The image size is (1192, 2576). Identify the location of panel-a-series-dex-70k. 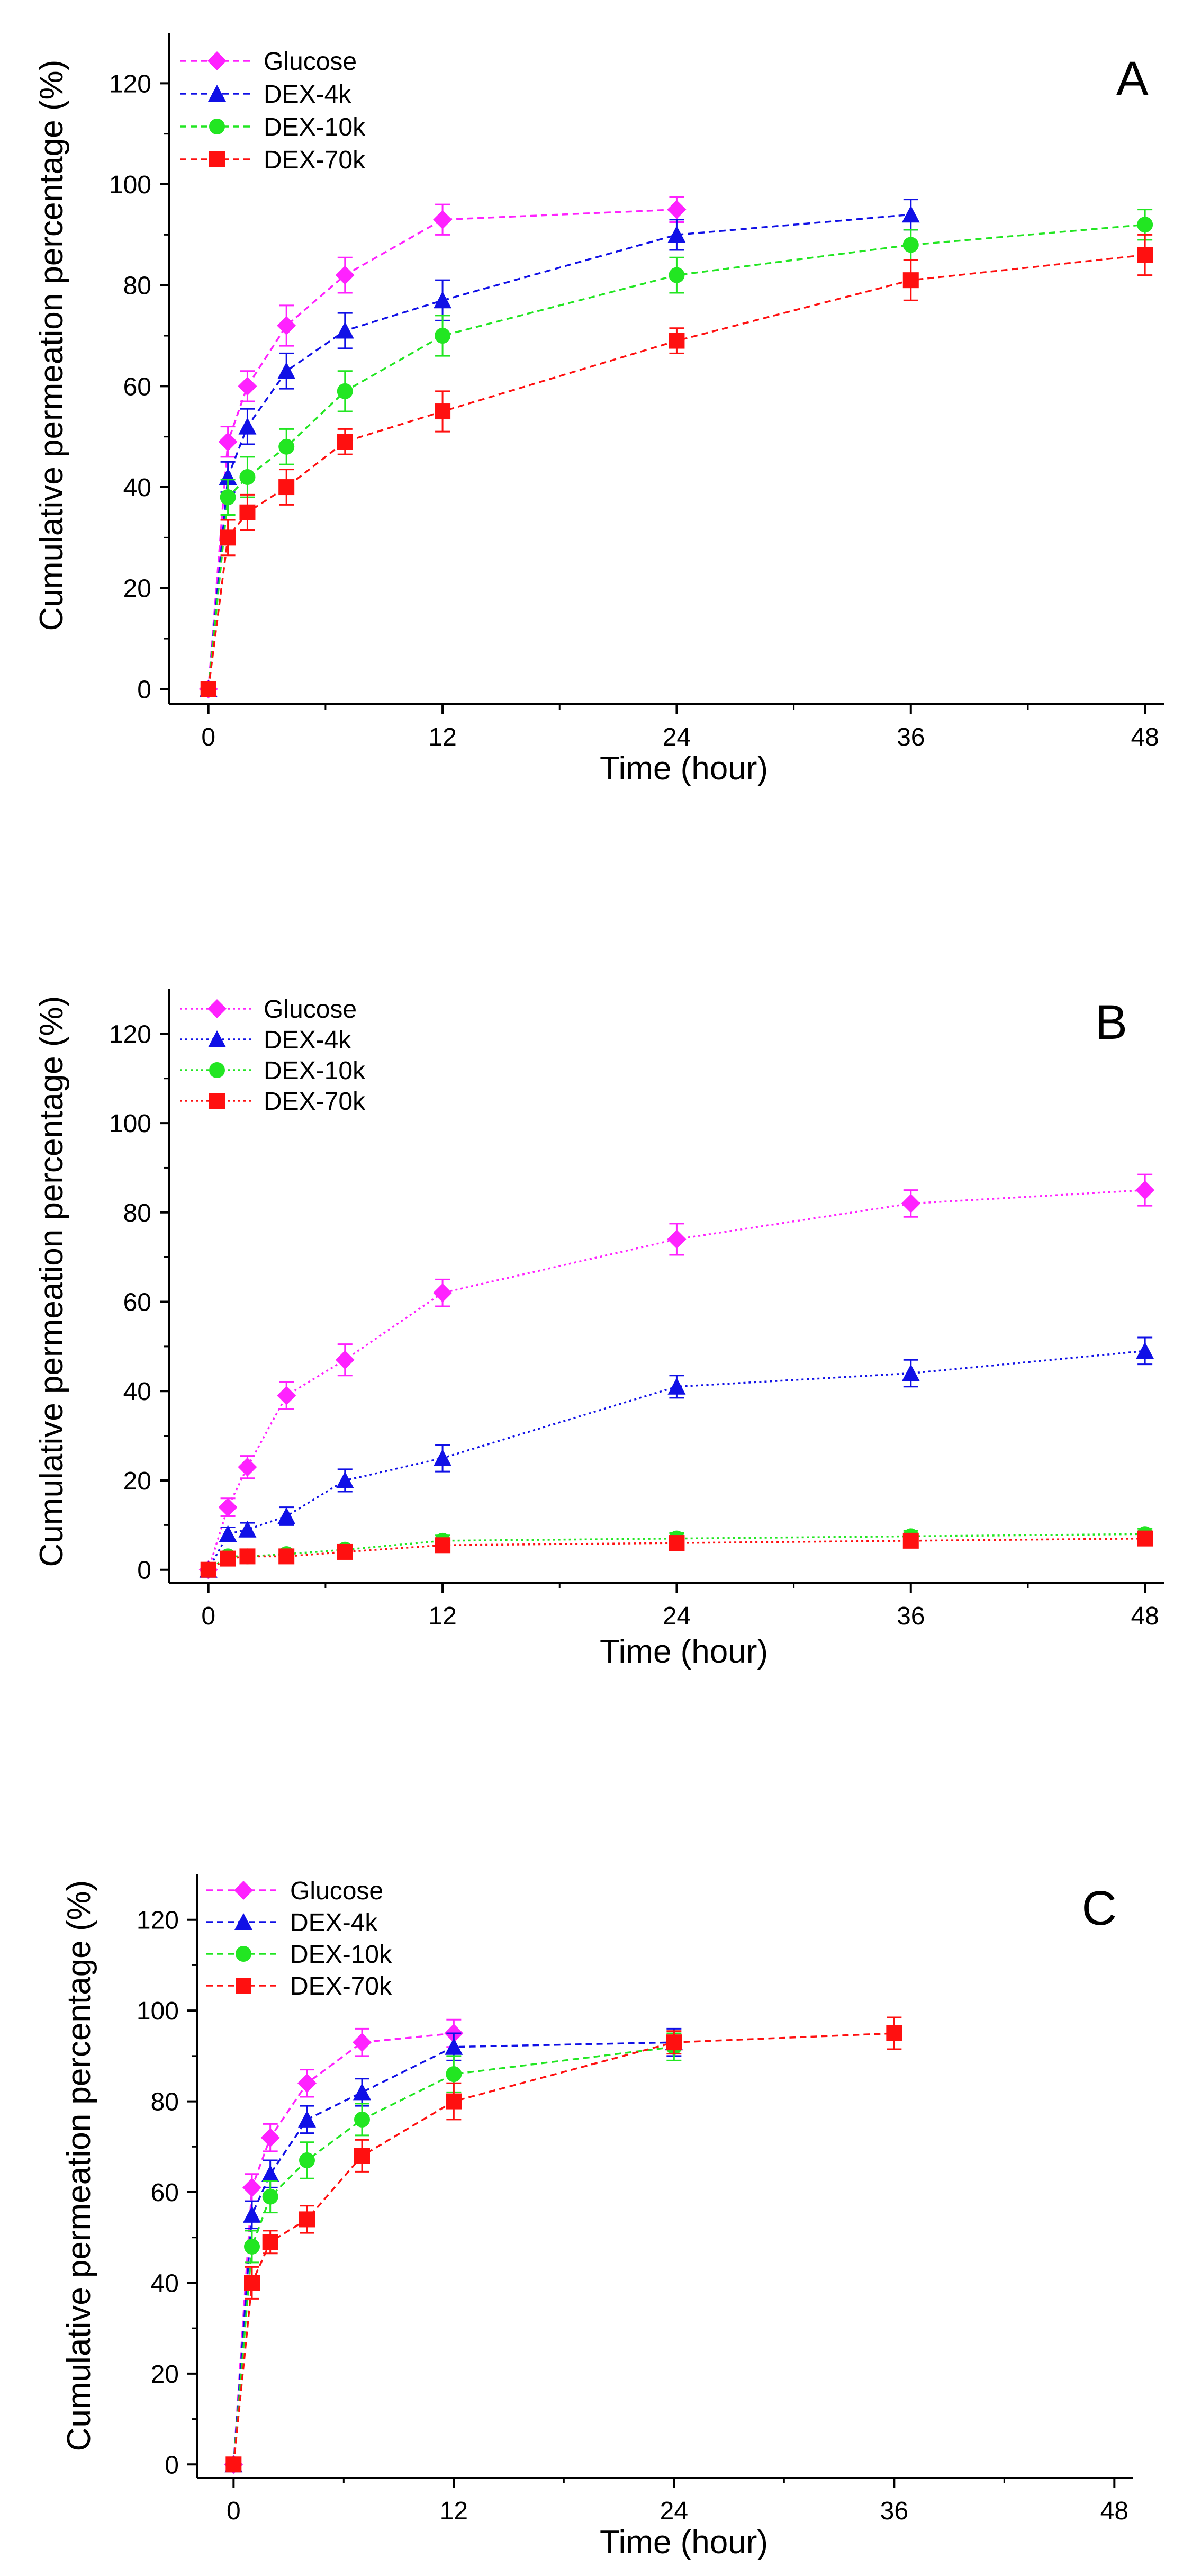
(676, 465).